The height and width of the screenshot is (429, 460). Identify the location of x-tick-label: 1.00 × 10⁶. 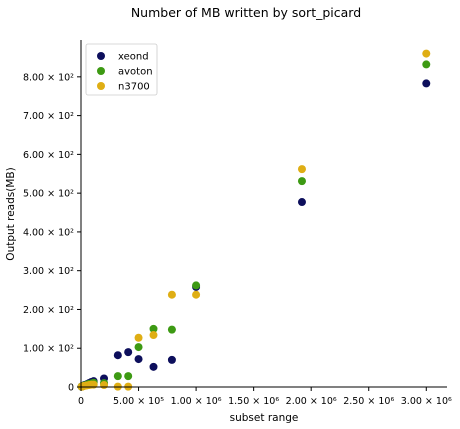
(196, 401).